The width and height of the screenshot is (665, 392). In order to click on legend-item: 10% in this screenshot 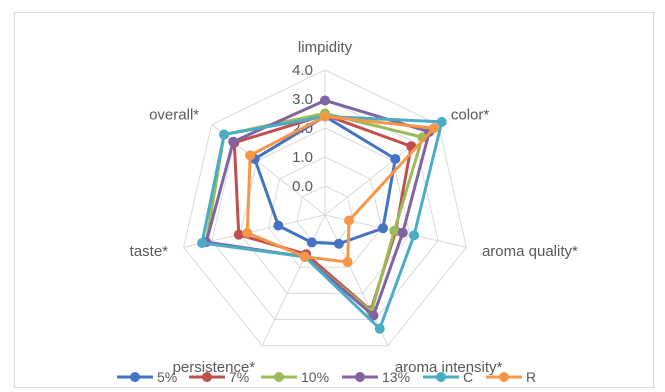, I will do `click(295, 377)`.